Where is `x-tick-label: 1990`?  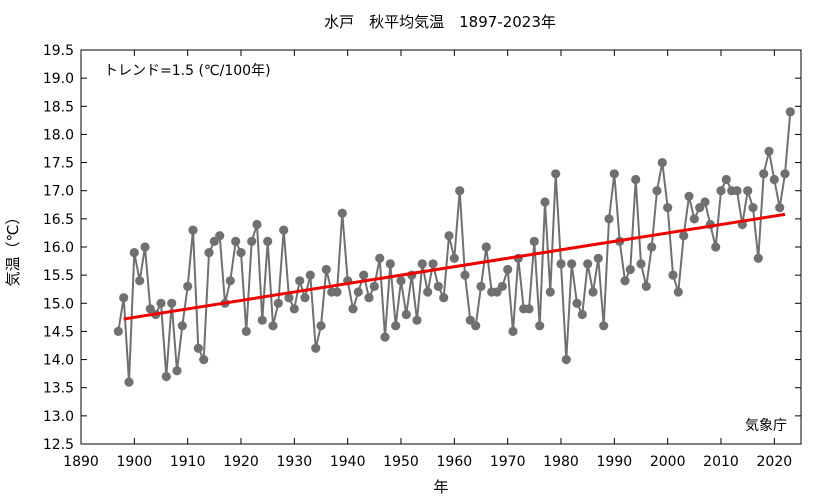
x-tick-label: 1990 is located at coordinates (615, 462).